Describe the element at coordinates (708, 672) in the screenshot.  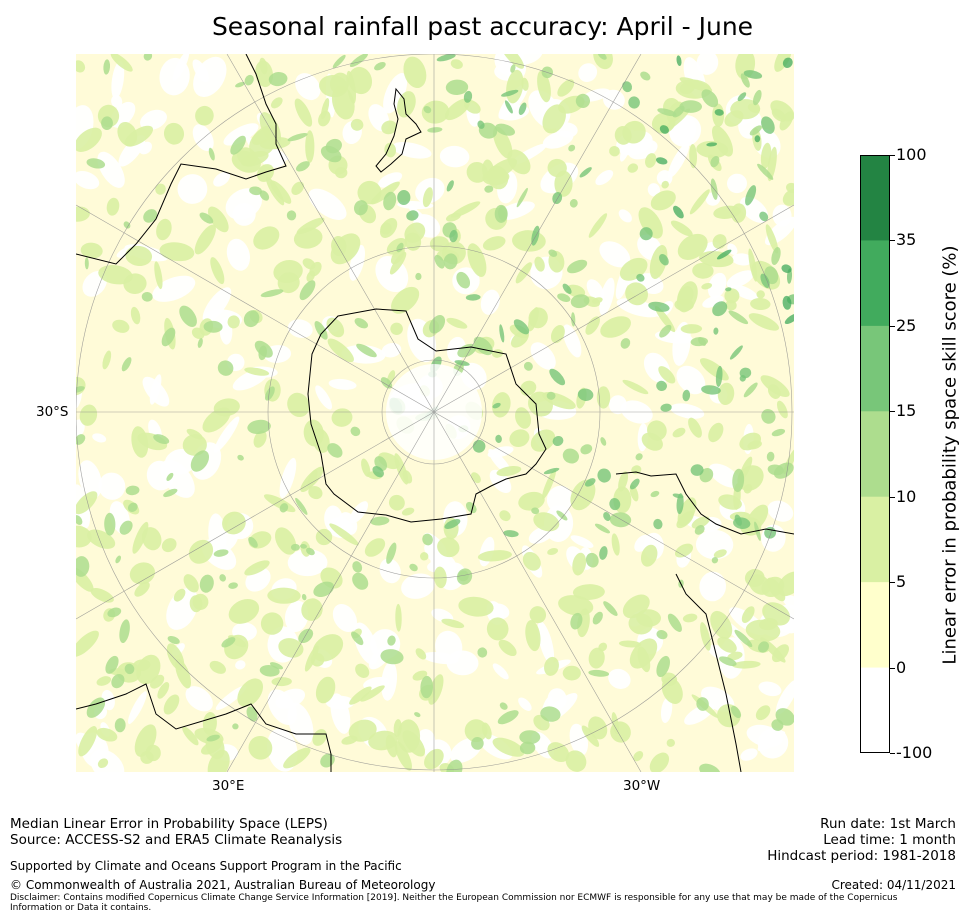
I see `south-america-west` at that location.